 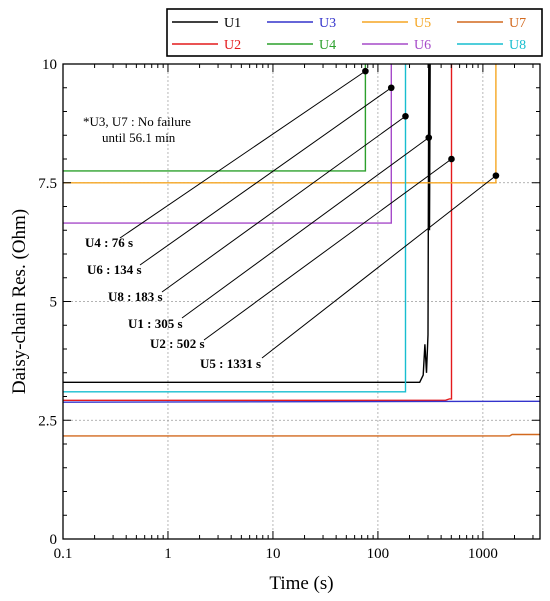 What do you see at coordinates (483, 554) in the screenshot?
I see `x-tick-label: 1000` at bounding box center [483, 554].